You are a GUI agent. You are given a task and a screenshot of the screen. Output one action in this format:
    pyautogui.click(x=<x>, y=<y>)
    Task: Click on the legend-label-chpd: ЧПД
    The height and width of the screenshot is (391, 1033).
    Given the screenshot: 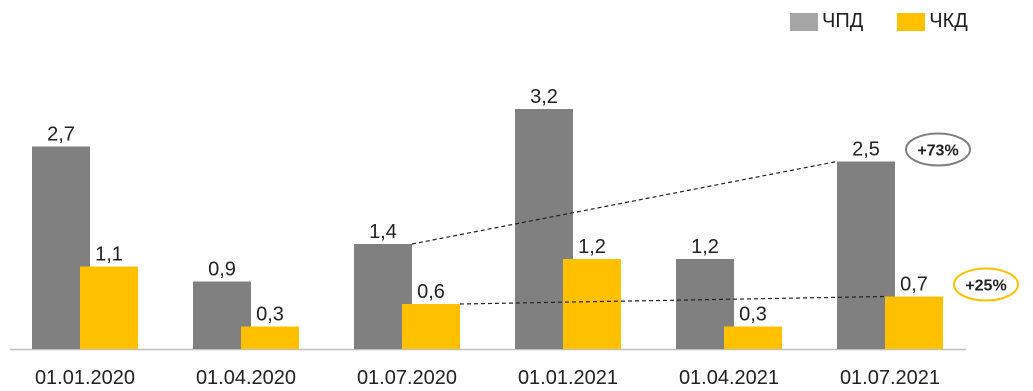 What is the action you would take?
    pyautogui.click(x=843, y=21)
    